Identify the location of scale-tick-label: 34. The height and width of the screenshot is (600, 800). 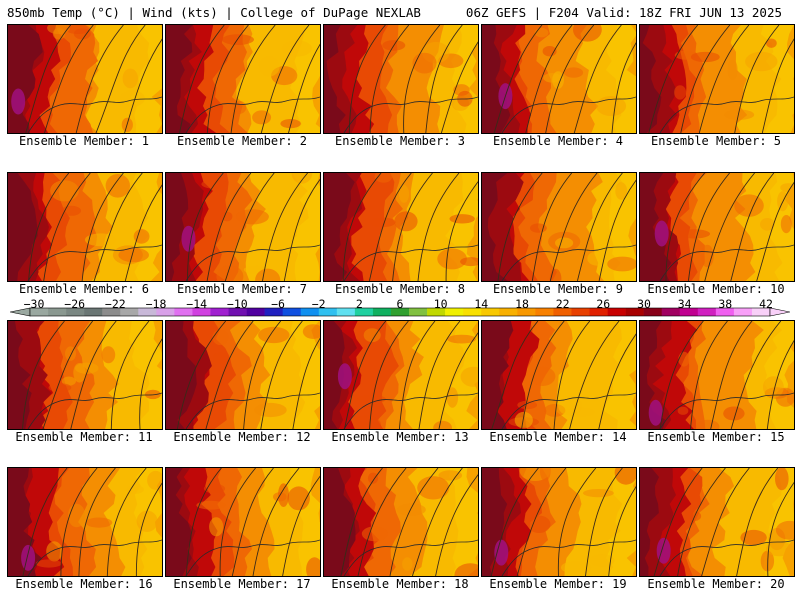
(684, 304).